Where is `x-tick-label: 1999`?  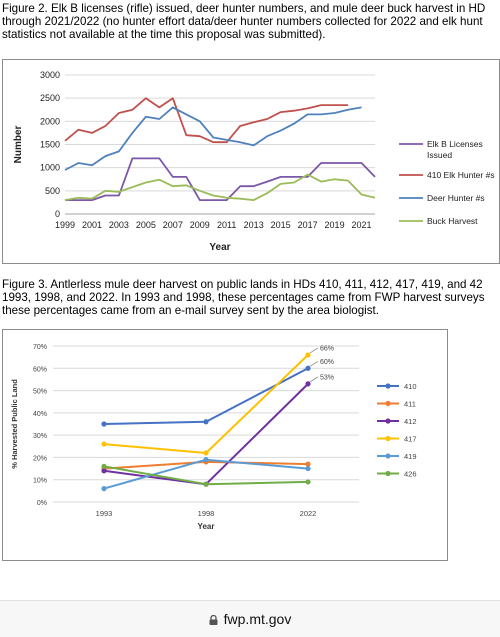 x-tick-label: 1999 is located at coordinates (65, 225).